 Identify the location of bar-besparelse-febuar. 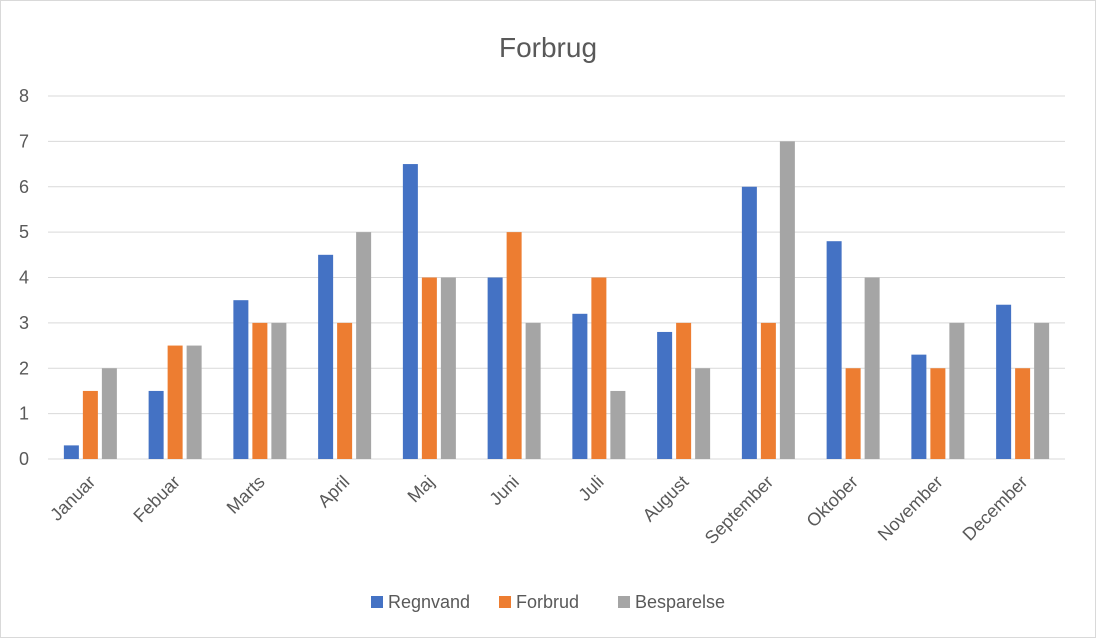
(194, 402).